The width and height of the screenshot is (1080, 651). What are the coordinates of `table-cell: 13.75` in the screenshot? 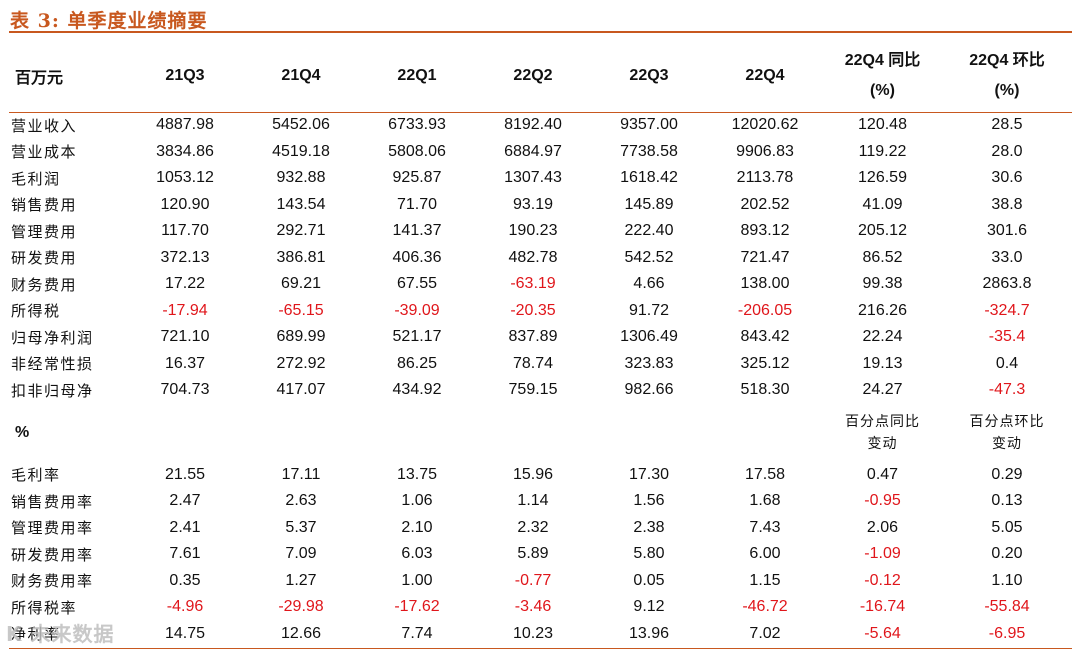 It's located at (417, 474).